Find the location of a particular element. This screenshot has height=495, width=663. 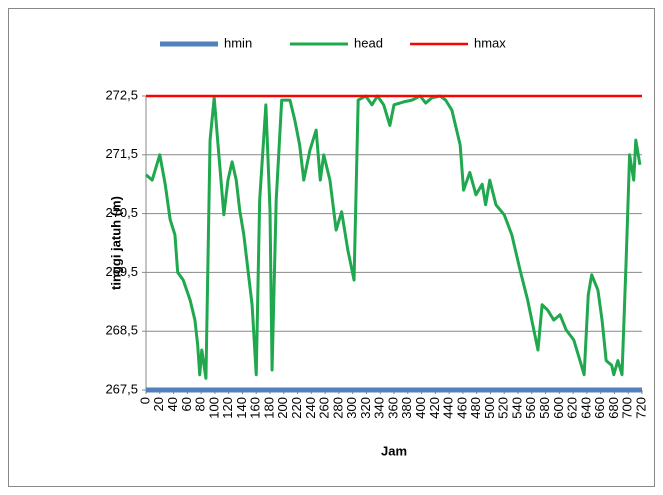

x-axis-title: Jam is located at coordinates (394, 450).